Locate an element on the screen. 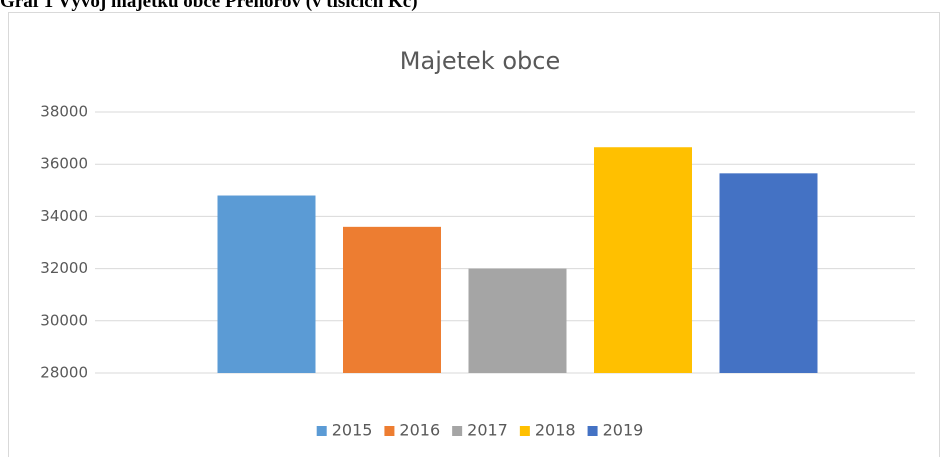  y-tick-label: 28000 is located at coordinates (64, 373).